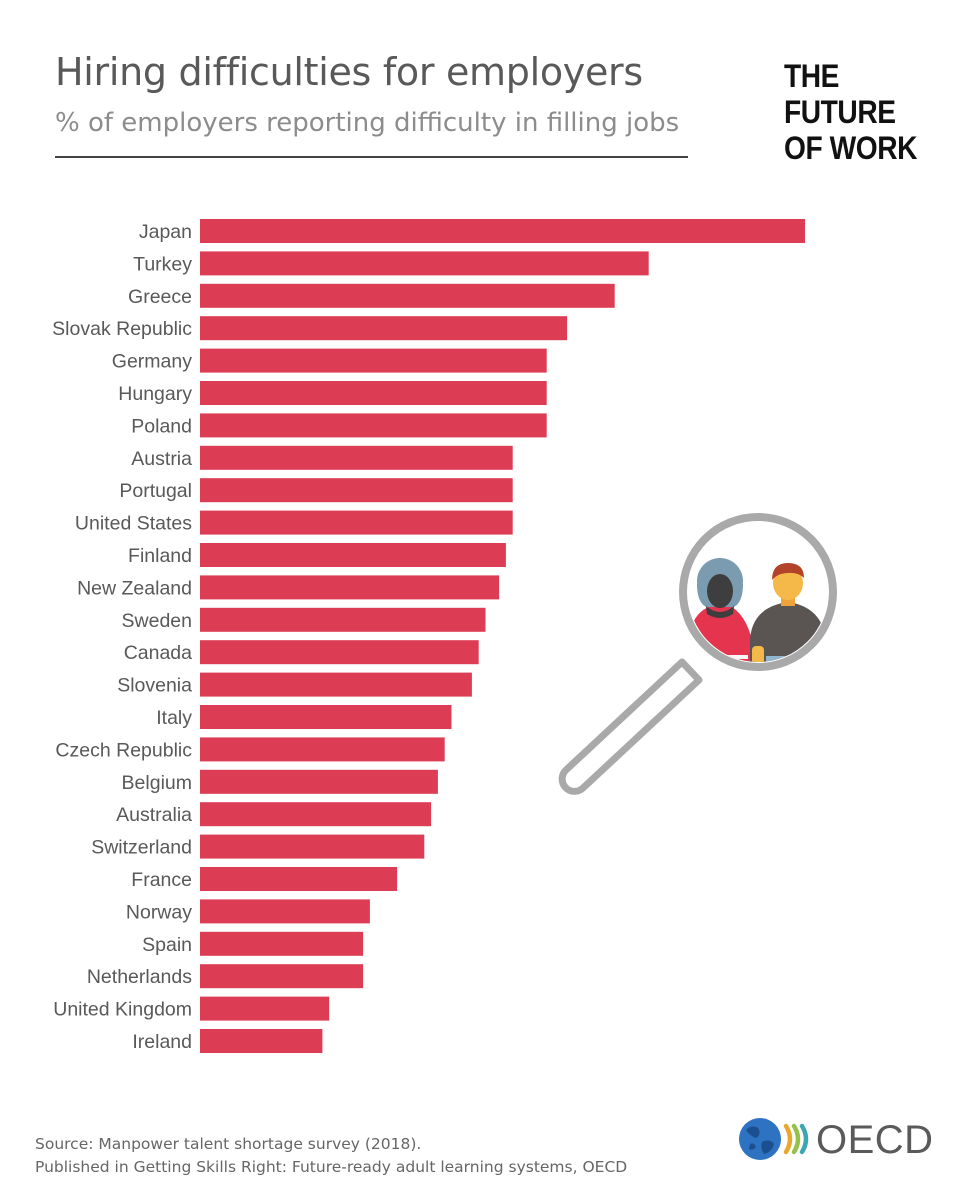  What do you see at coordinates (122, 1010) in the screenshot?
I see `category-label: United Kingdom` at bounding box center [122, 1010].